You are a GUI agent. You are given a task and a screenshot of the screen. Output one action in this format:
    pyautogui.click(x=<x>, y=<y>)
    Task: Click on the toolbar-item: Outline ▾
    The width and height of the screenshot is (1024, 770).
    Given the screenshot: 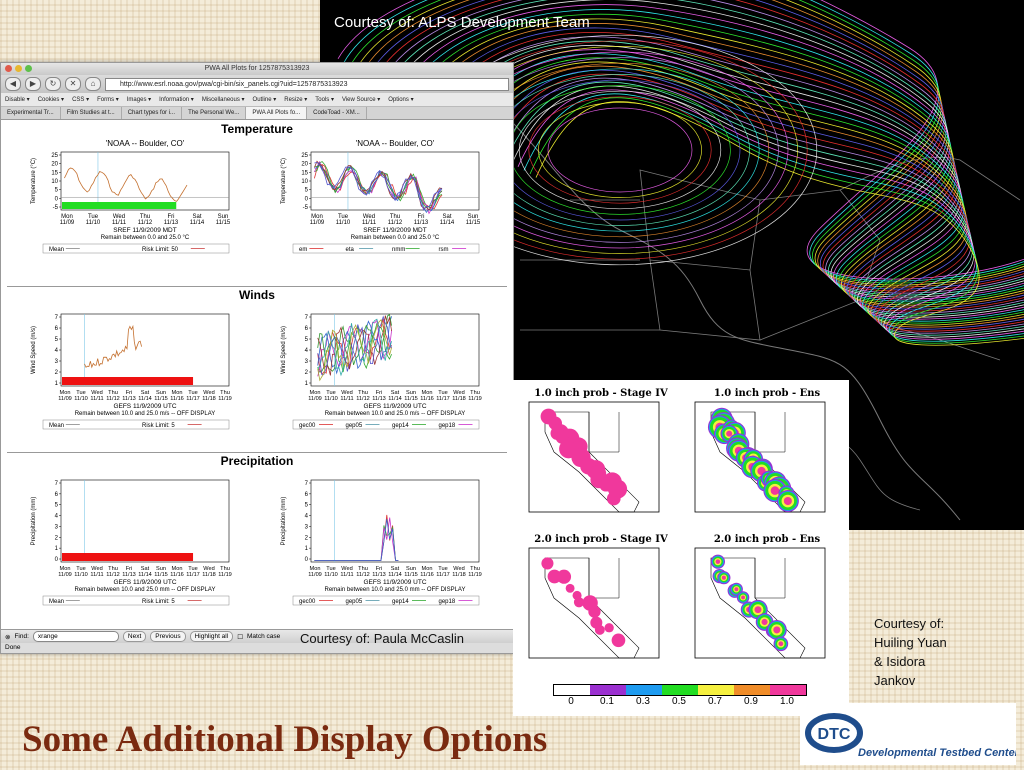 What is the action you would take?
    pyautogui.click(x=264, y=100)
    